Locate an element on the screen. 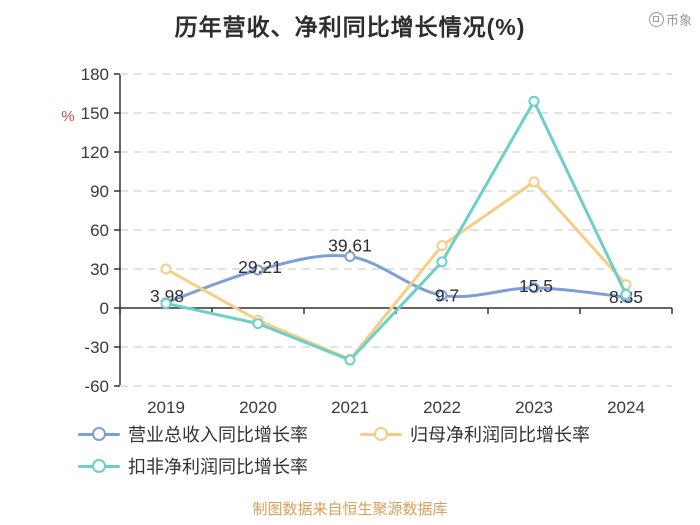 This screenshot has width=700, height=525. watermark-logo-icon is located at coordinates (656, 19).